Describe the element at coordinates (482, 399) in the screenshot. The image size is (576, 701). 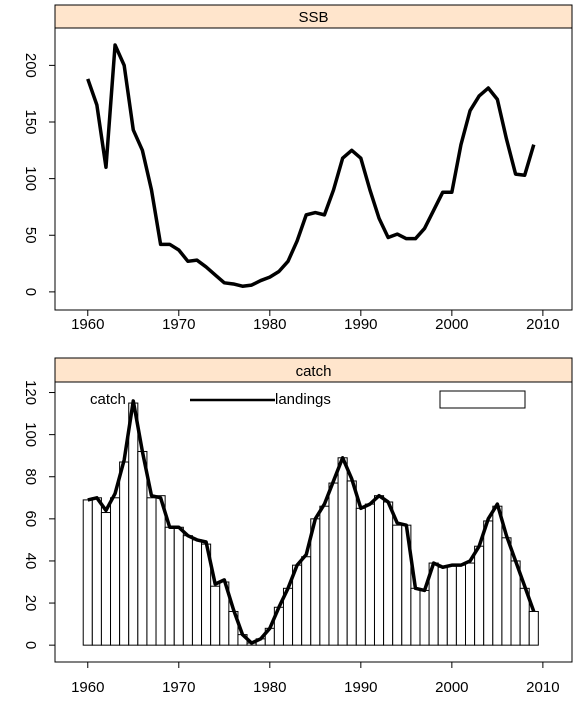
I see `legend-key` at that location.